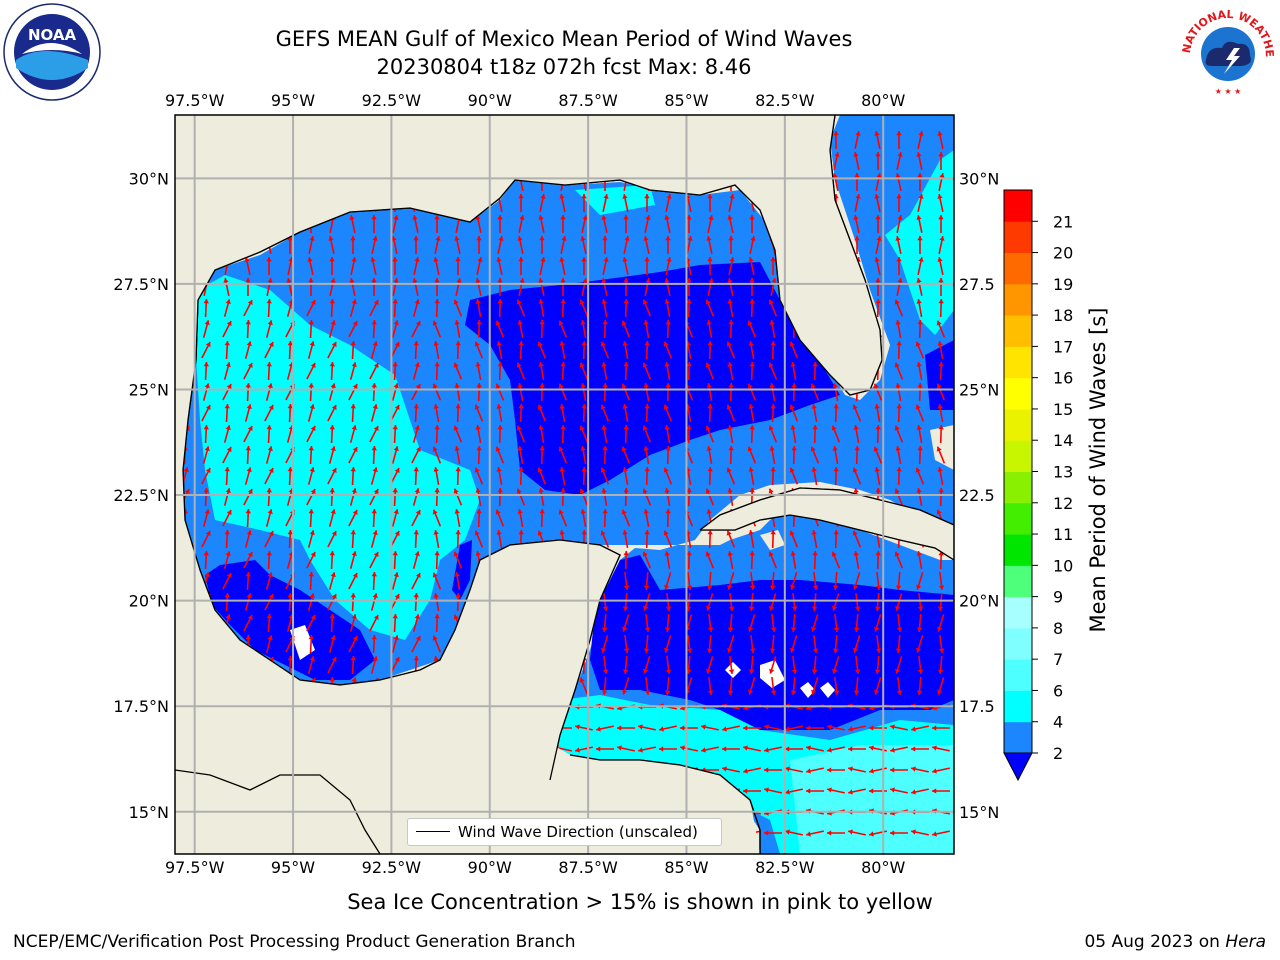 This screenshot has width=1280, height=960. I want to click on lon-tick-label-top: 90°W, so click(490, 100).